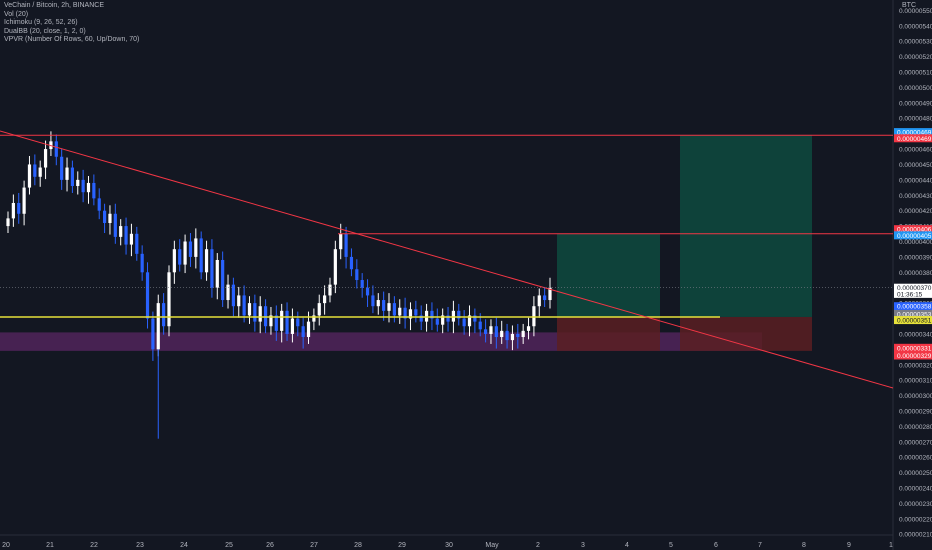  Describe the element at coordinates (538, 545) in the screenshot. I see `time-tick-label: 2` at that location.